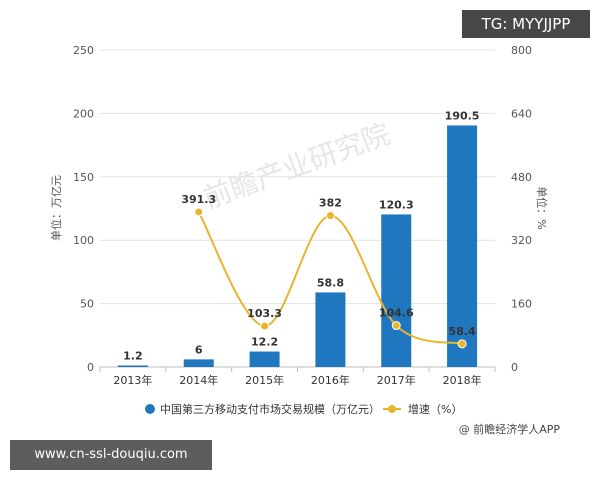 The image size is (600, 484). What do you see at coordinates (264, 380) in the screenshot?
I see `x-tick-label: 2015年` at bounding box center [264, 380].